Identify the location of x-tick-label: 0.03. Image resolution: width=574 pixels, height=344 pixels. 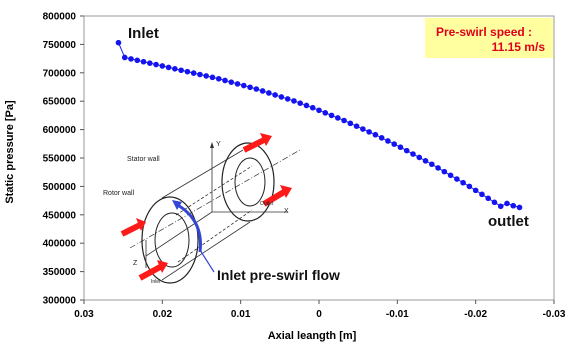
(84, 314).